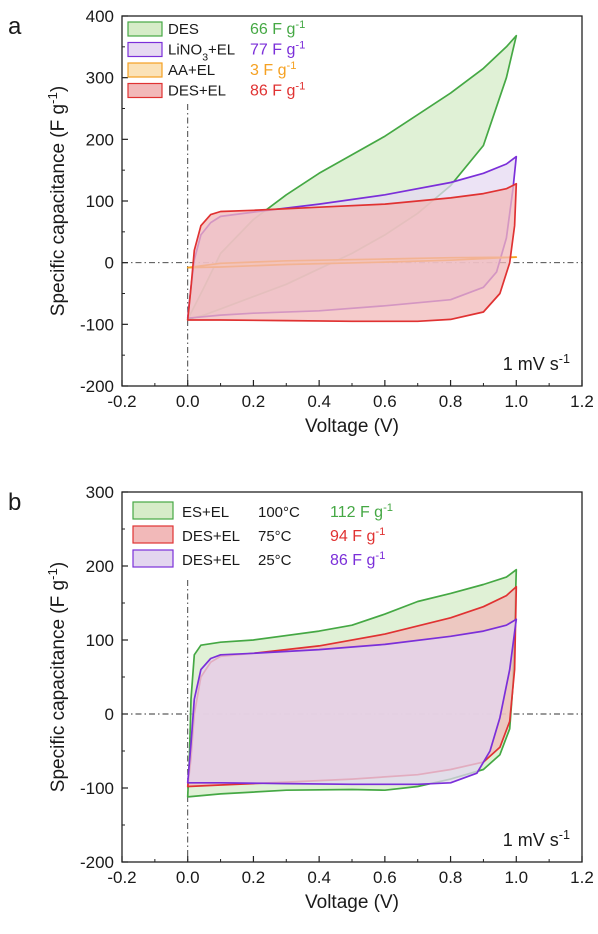 This screenshot has width=598, height=934. What do you see at coordinates (277, 49) in the screenshot?
I see `legend-capacitance-value: 77 F g-1` at bounding box center [277, 49].